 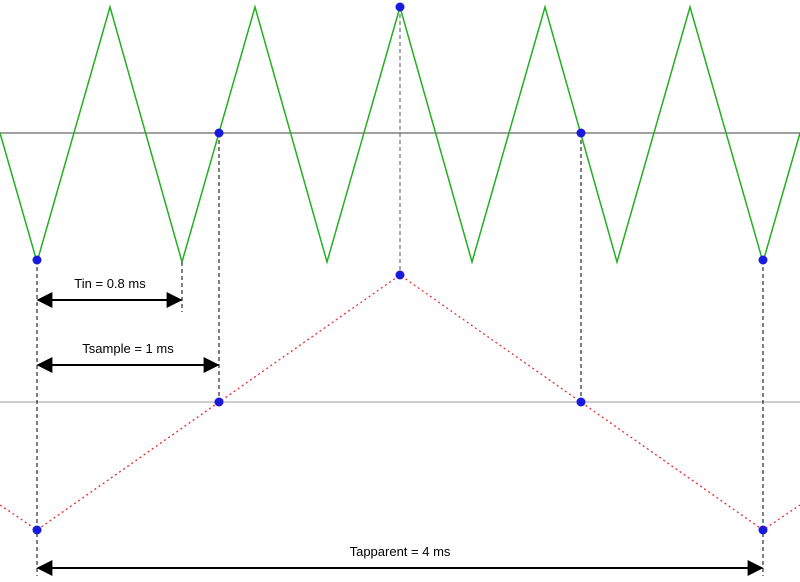 What do you see at coordinates (128, 348) in the screenshot?
I see `tsample-label: Tsample = 1 ms` at bounding box center [128, 348].